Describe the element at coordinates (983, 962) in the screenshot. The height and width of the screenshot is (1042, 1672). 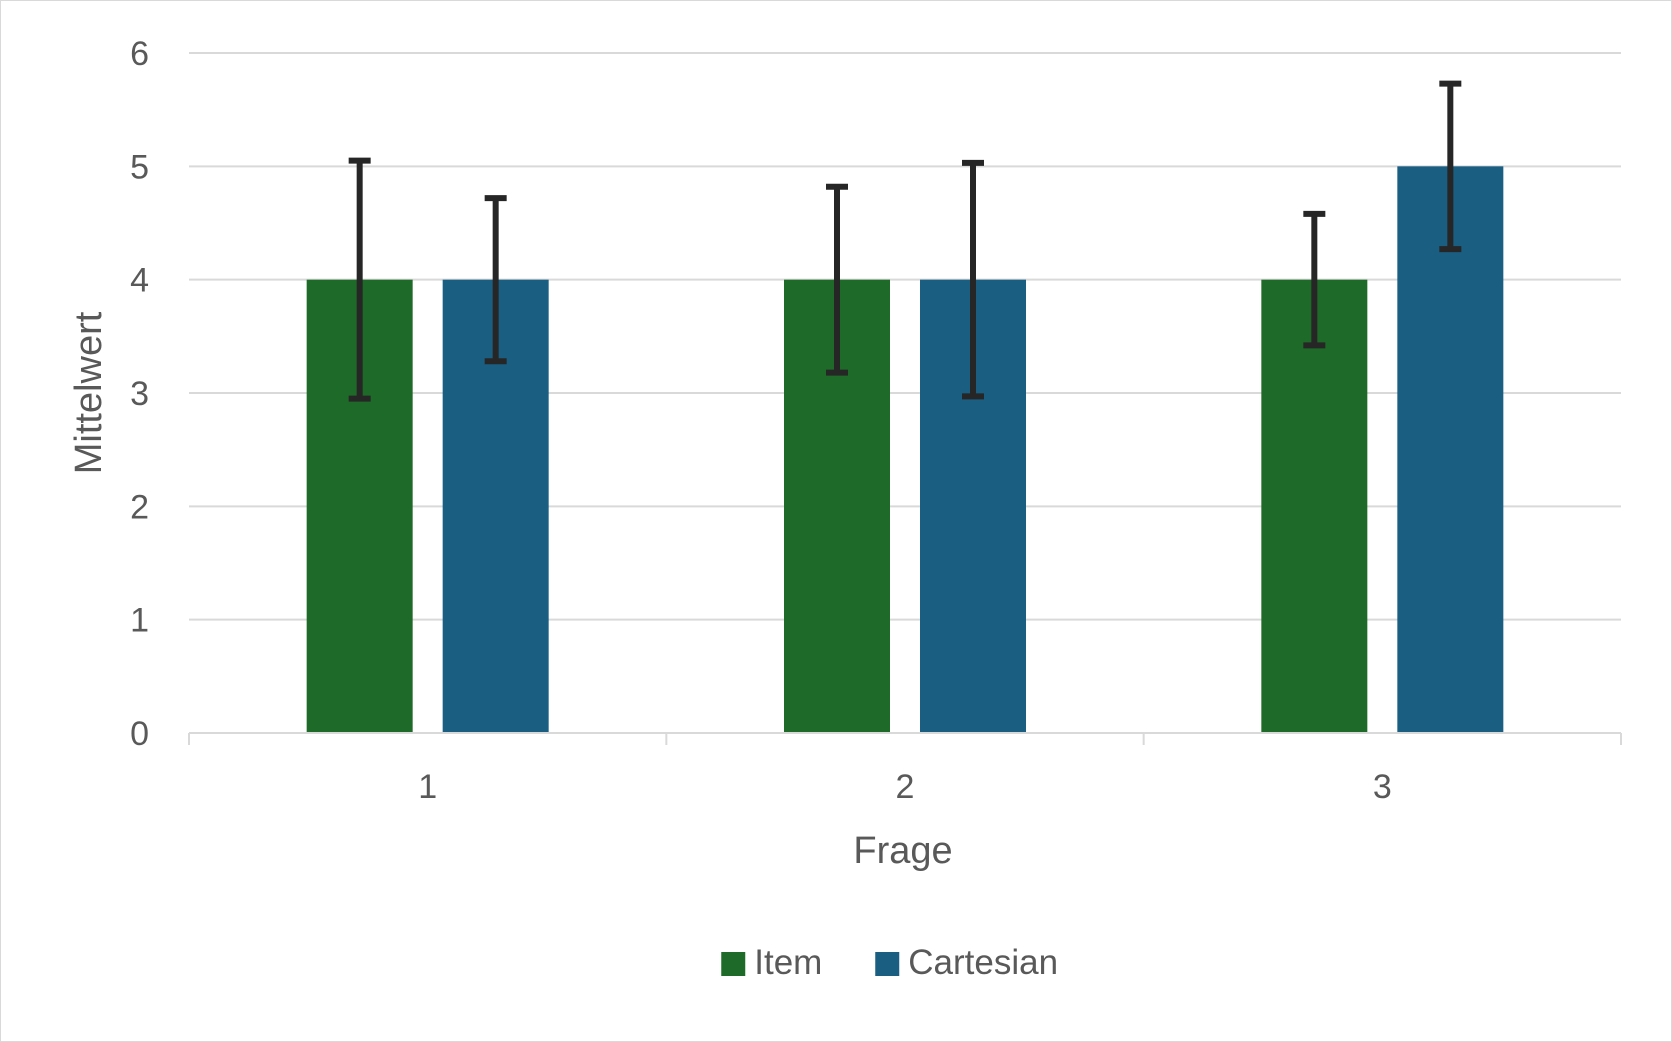
I see `legend-label-cartesian: Cartesian` at that location.